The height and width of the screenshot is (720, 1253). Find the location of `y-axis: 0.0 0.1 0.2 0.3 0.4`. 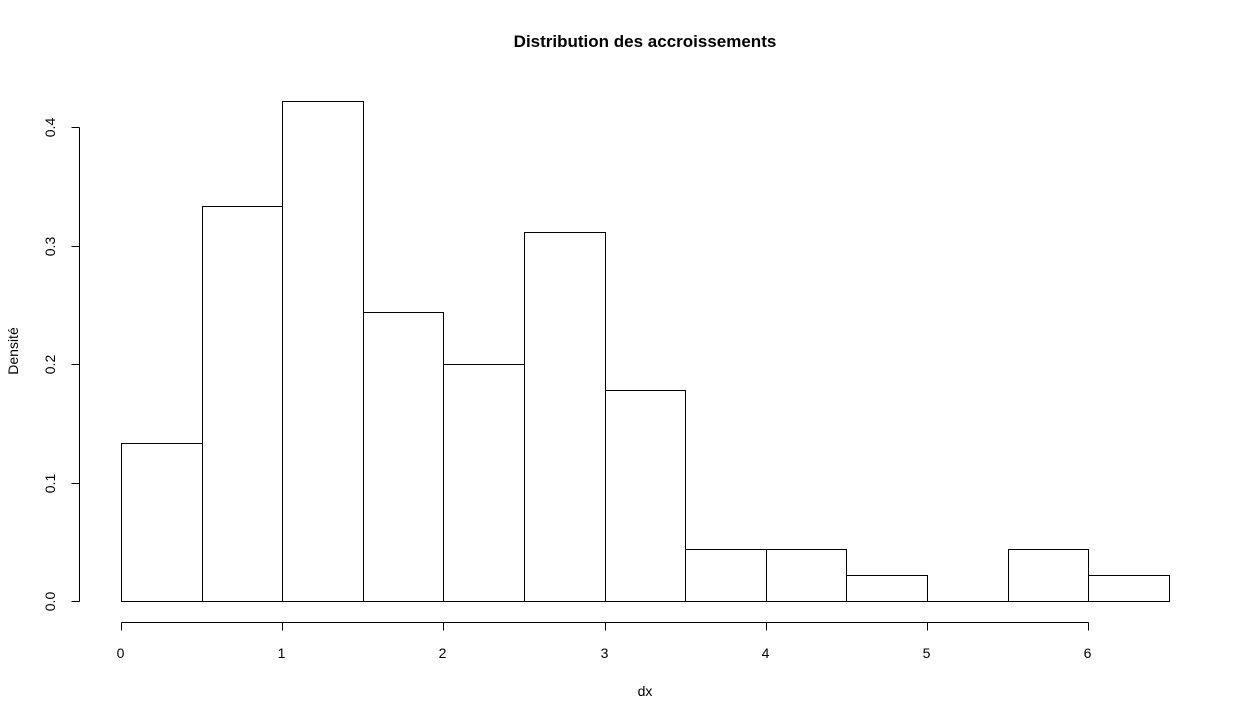

y-axis: 0.0 0.1 0.2 0.3 0.4 is located at coordinates (61, 365).